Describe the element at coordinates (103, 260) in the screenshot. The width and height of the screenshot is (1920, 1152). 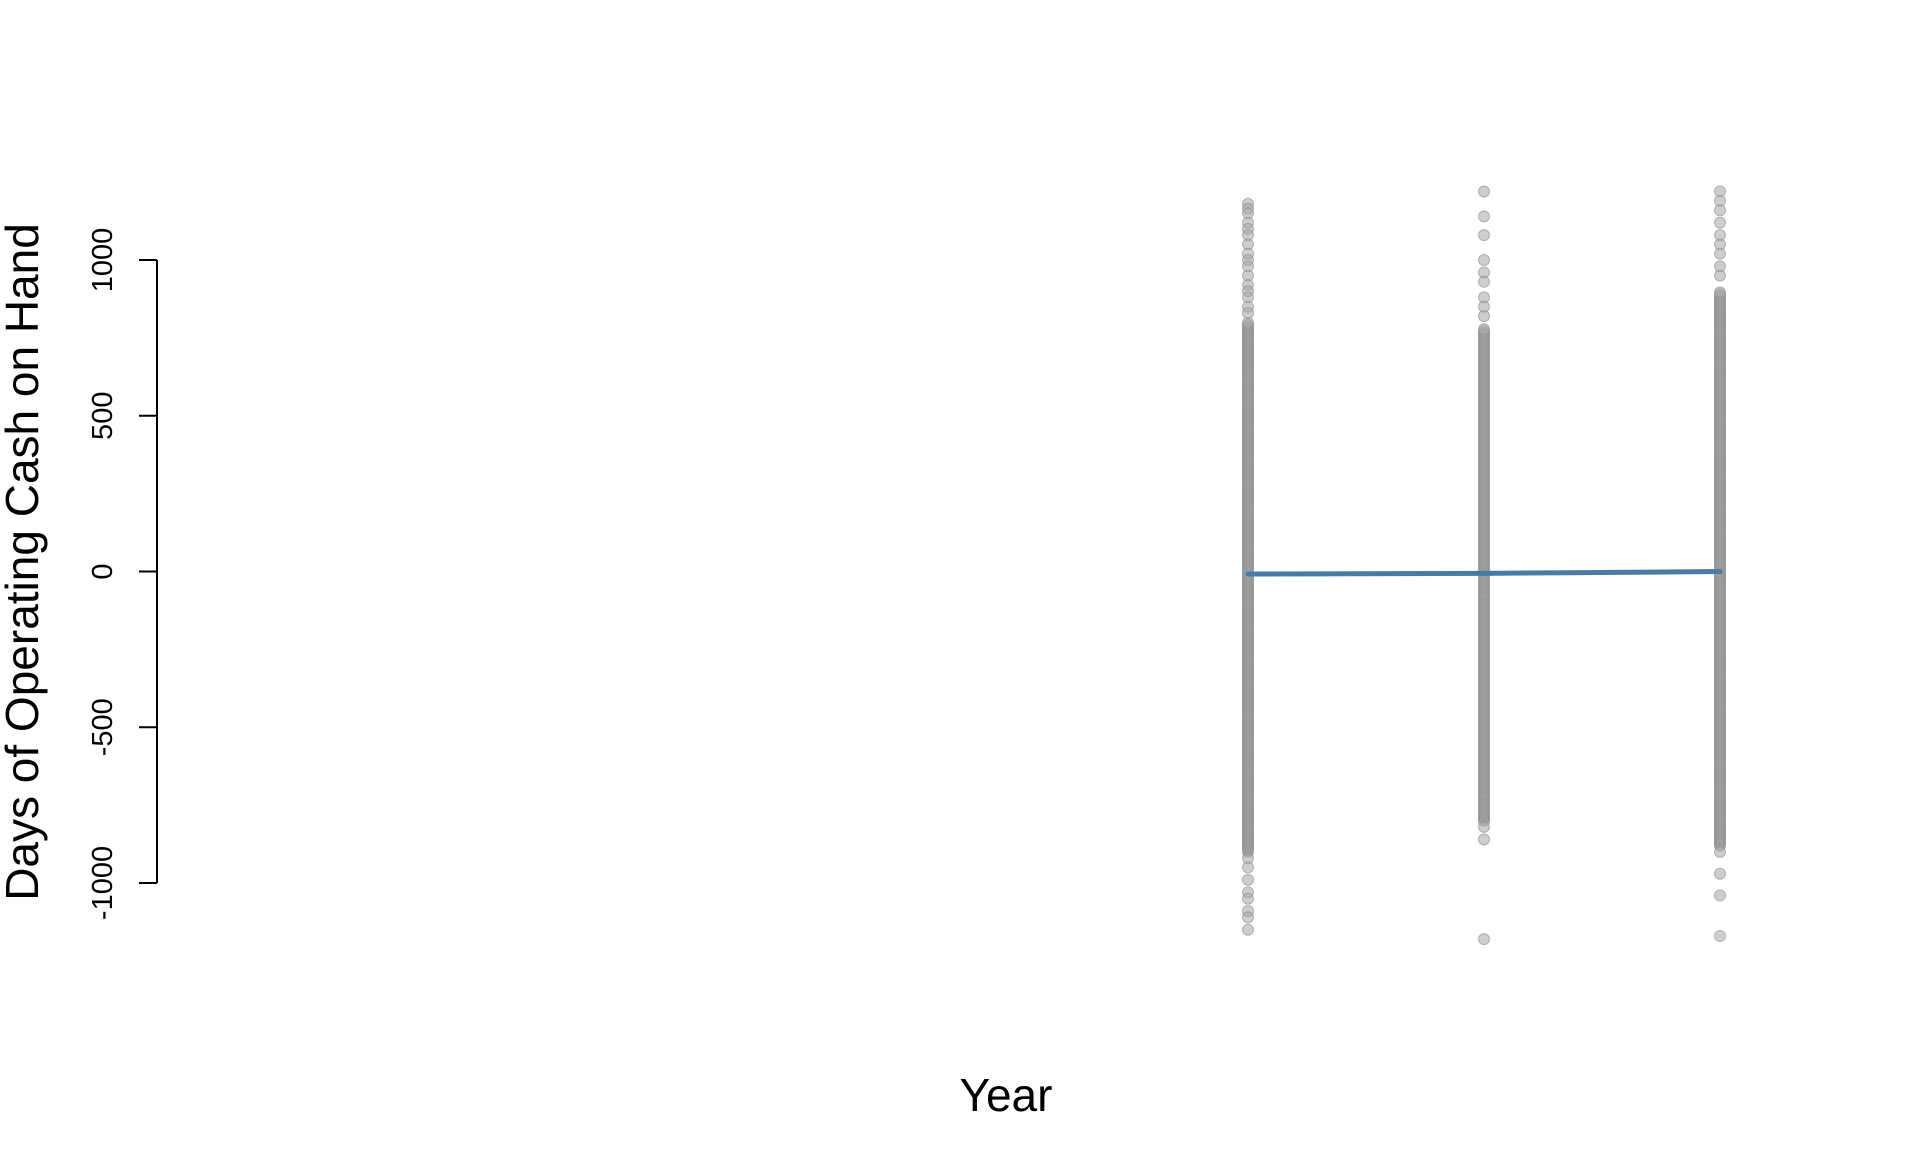
I see `y-tick-label: 1000` at that location.